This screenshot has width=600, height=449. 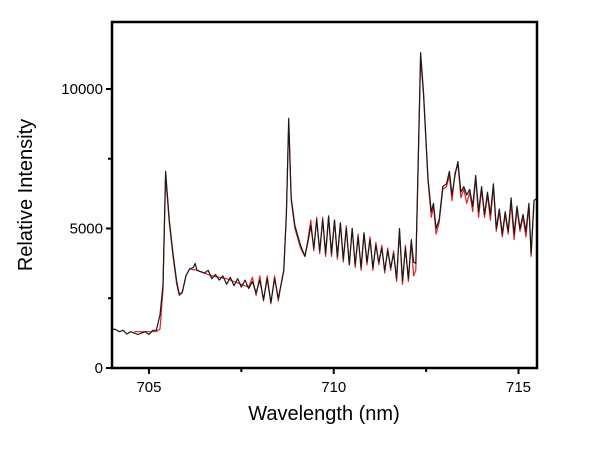 I want to click on x-tick-label: 705, so click(x=148, y=387).